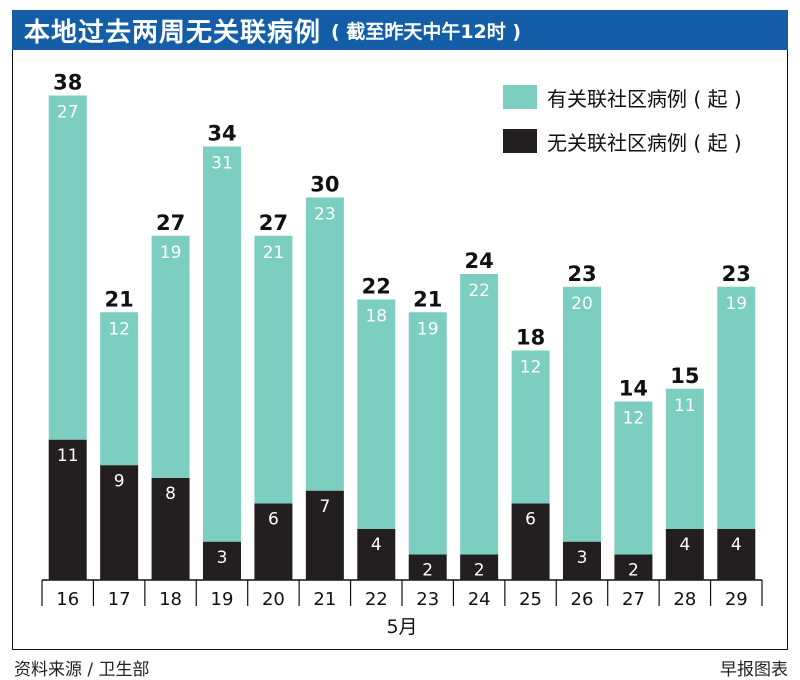  Describe the element at coordinates (520, 97) in the screenshot. I see `legend-swatch-linked` at that location.